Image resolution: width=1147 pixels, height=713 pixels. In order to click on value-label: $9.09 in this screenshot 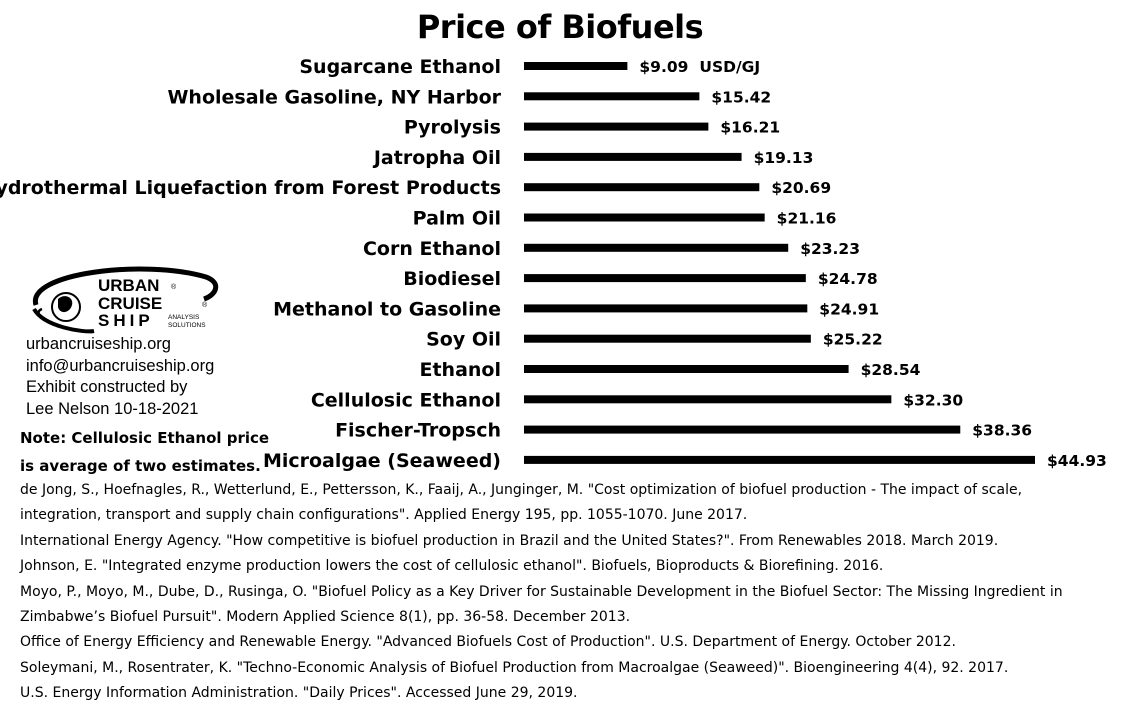, I will do `click(663, 67)`.